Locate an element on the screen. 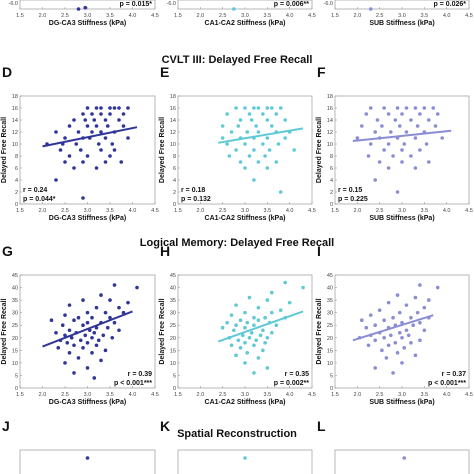 The image size is (474, 474). r-value: r = 0.37 is located at coordinates (454, 374).